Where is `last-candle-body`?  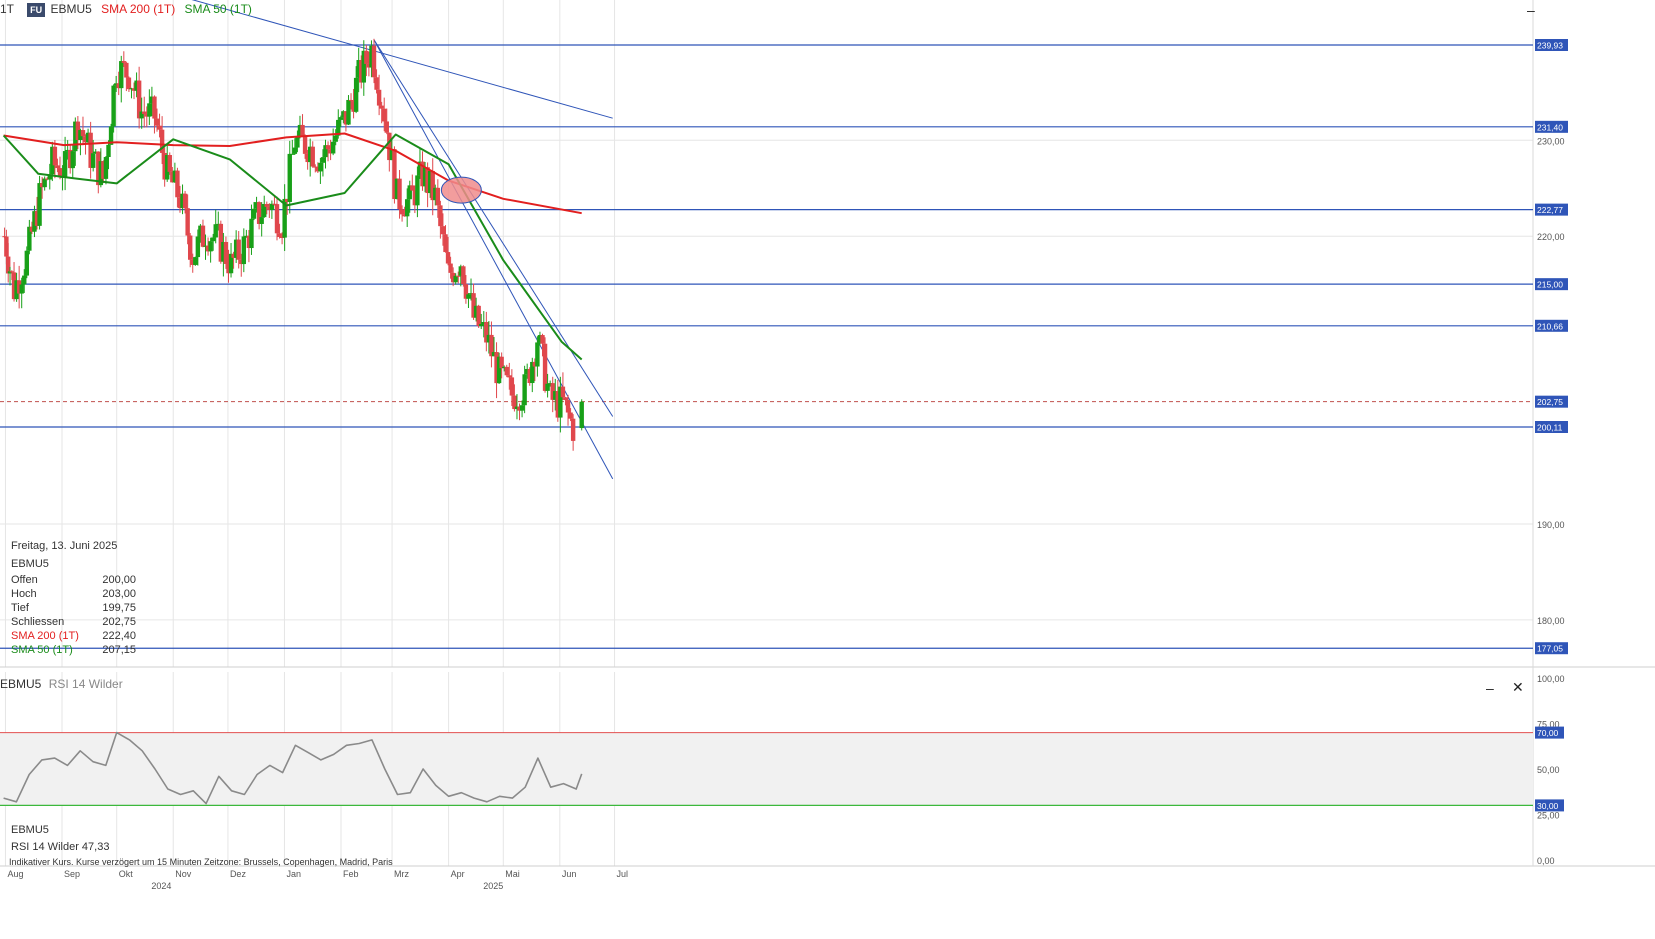 last-candle-body is located at coordinates (581, 415).